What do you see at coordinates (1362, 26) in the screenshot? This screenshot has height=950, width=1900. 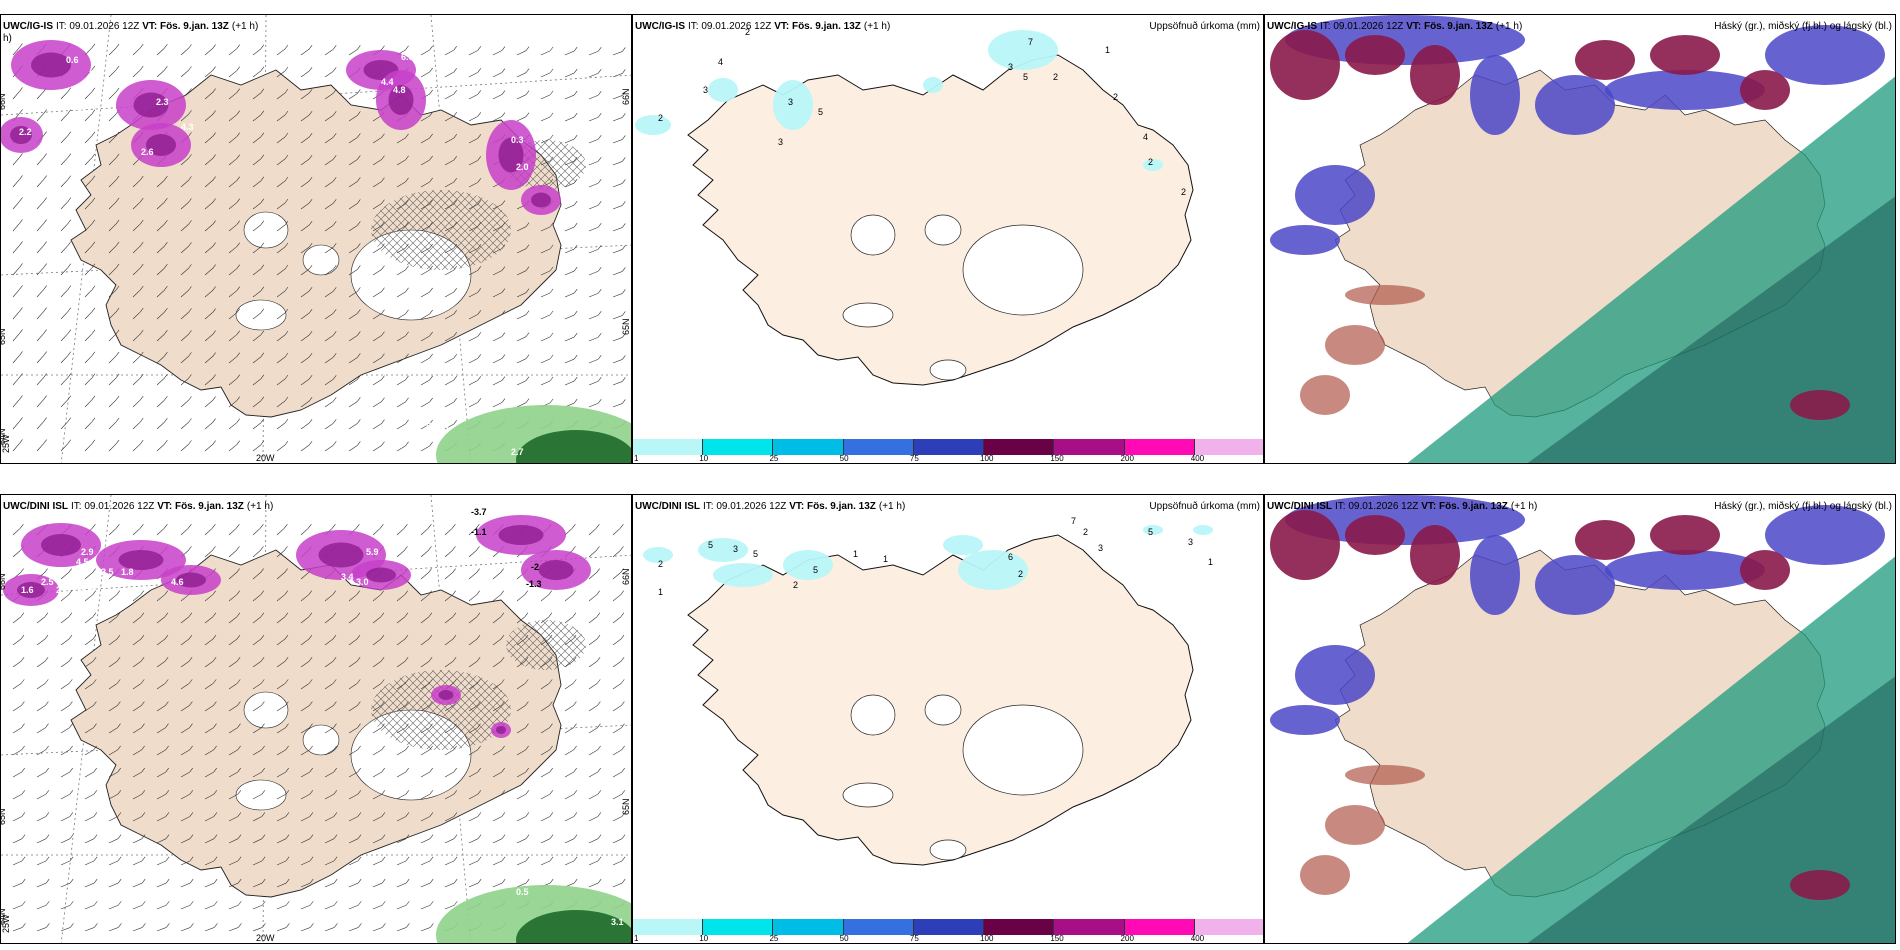 I see `init-time: IT: 09.01.2026 12Z` at bounding box center [1362, 26].